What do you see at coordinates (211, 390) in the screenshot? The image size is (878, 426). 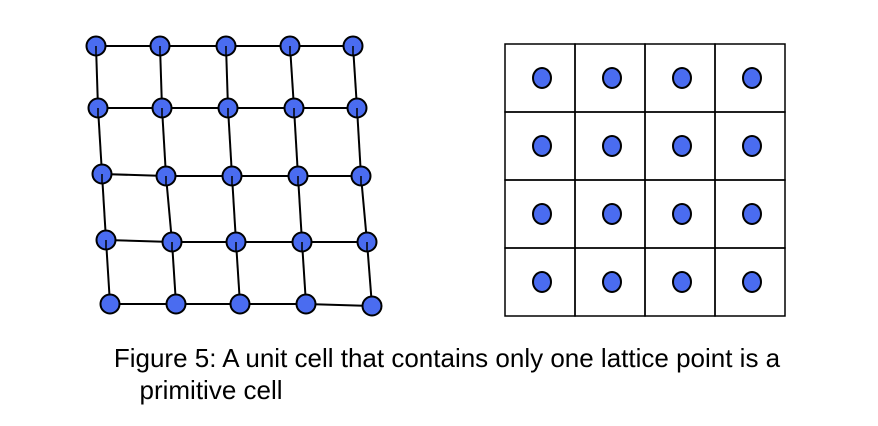 I see `figure-caption-line-2: primitive cell` at bounding box center [211, 390].